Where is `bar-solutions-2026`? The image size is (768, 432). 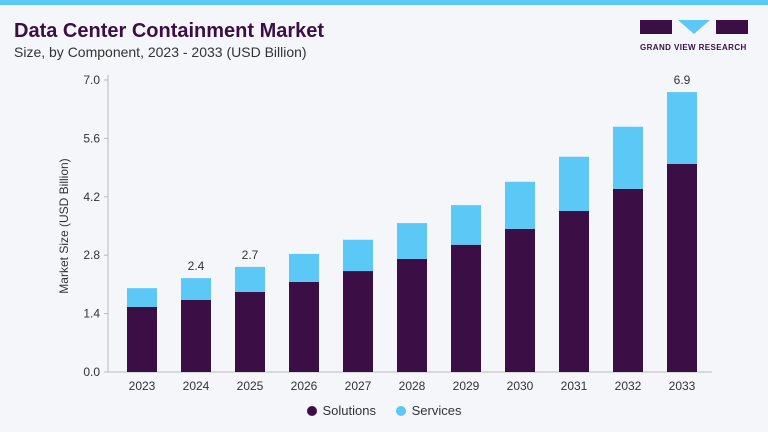 bar-solutions-2026 is located at coordinates (304, 326).